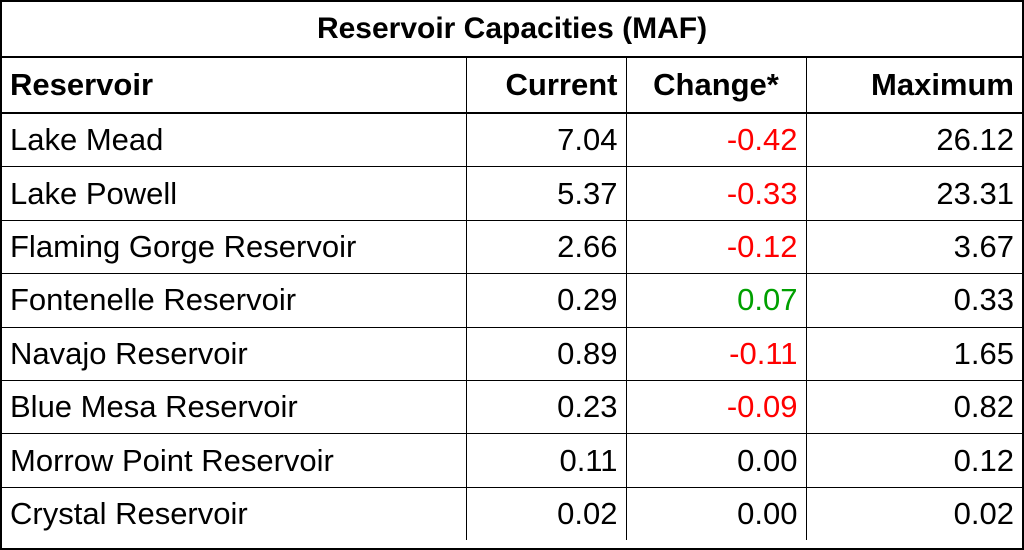 This screenshot has width=1024, height=550. I want to click on table-row: Lake Powell 5.37 -0.33 23.31, so click(512, 193).